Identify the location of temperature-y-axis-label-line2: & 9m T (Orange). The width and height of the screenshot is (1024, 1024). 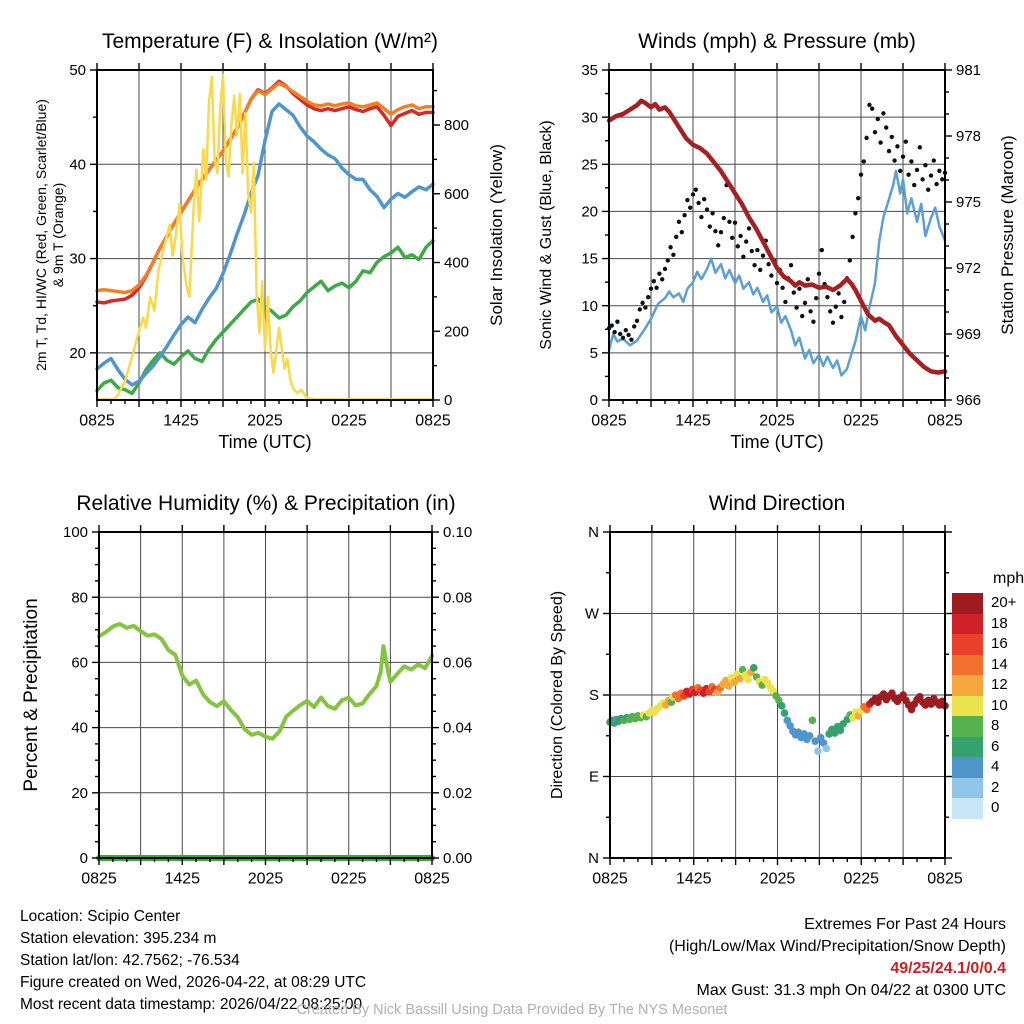
(58, 235).